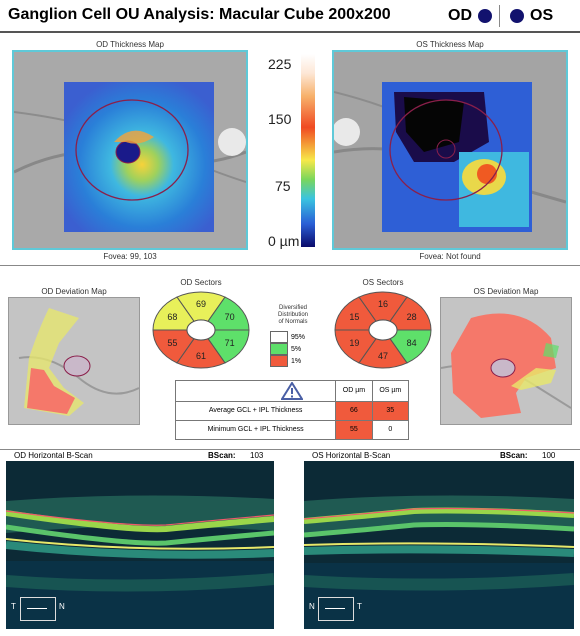  I want to click on legend: 95% 5% 1%, so click(291, 349).